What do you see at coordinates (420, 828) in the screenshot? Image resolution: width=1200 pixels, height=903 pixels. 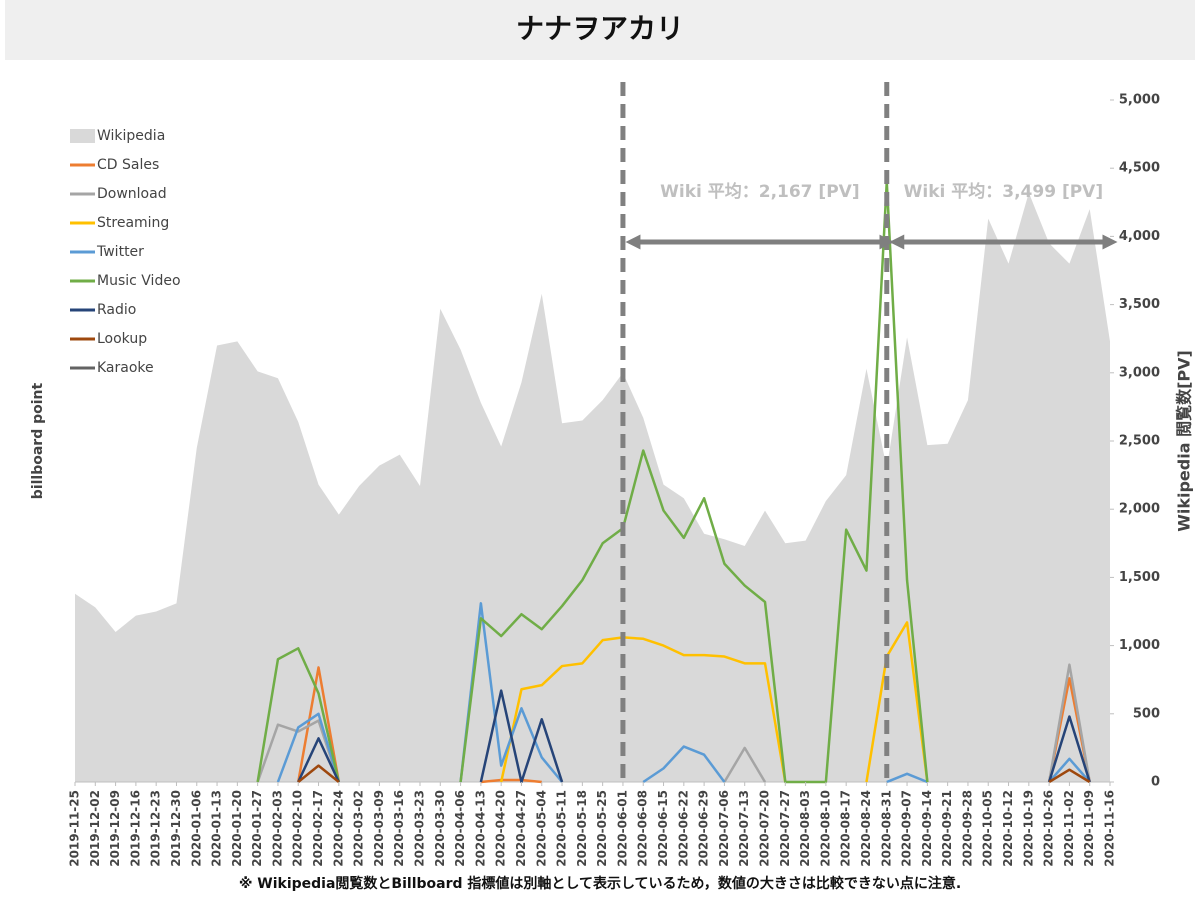 I see `x-tick-label: 2020-03-23` at bounding box center [420, 828].